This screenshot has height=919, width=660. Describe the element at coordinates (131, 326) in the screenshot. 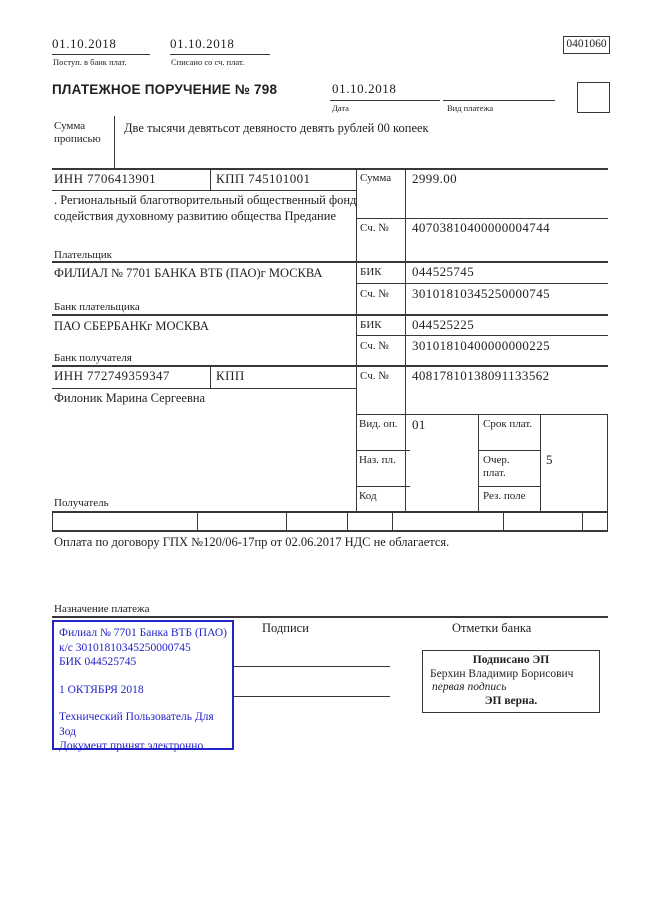

I see `payee-bank-name: ПАО СБЕРБАНКг МОСКВА` at that location.